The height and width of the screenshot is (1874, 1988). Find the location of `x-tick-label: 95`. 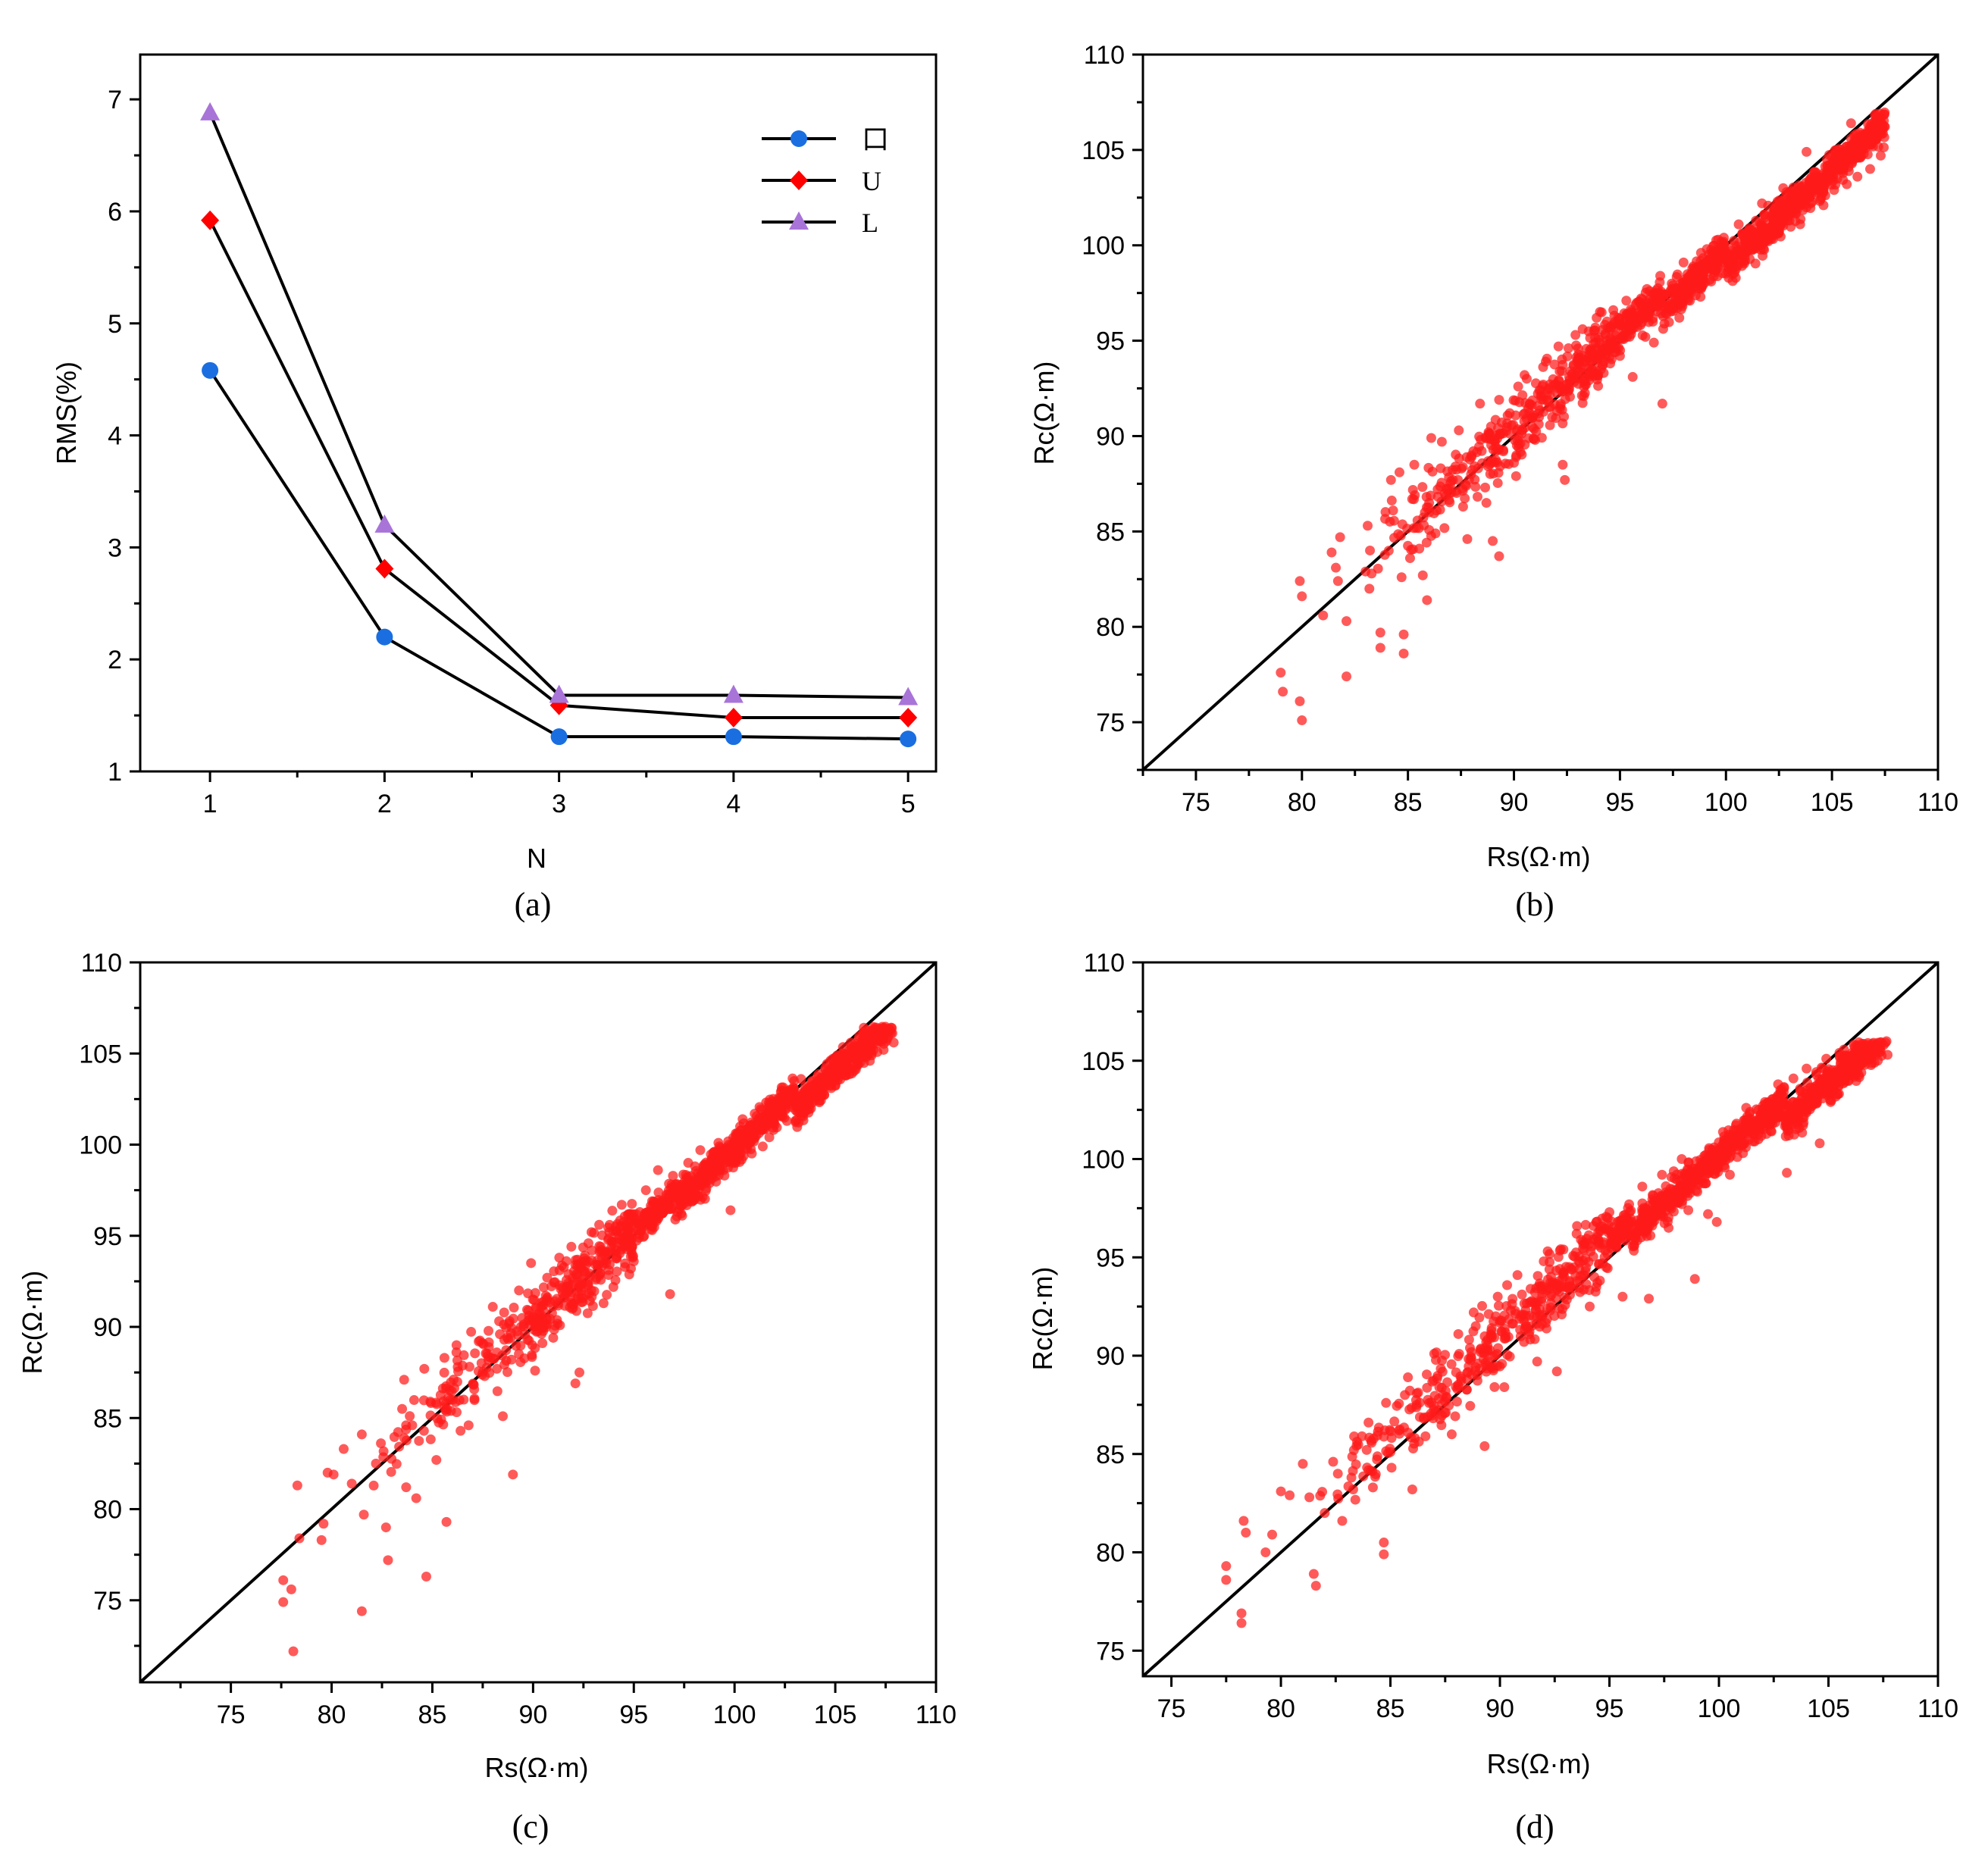

x-tick-label: 95 is located at coordinates (1620, 803).